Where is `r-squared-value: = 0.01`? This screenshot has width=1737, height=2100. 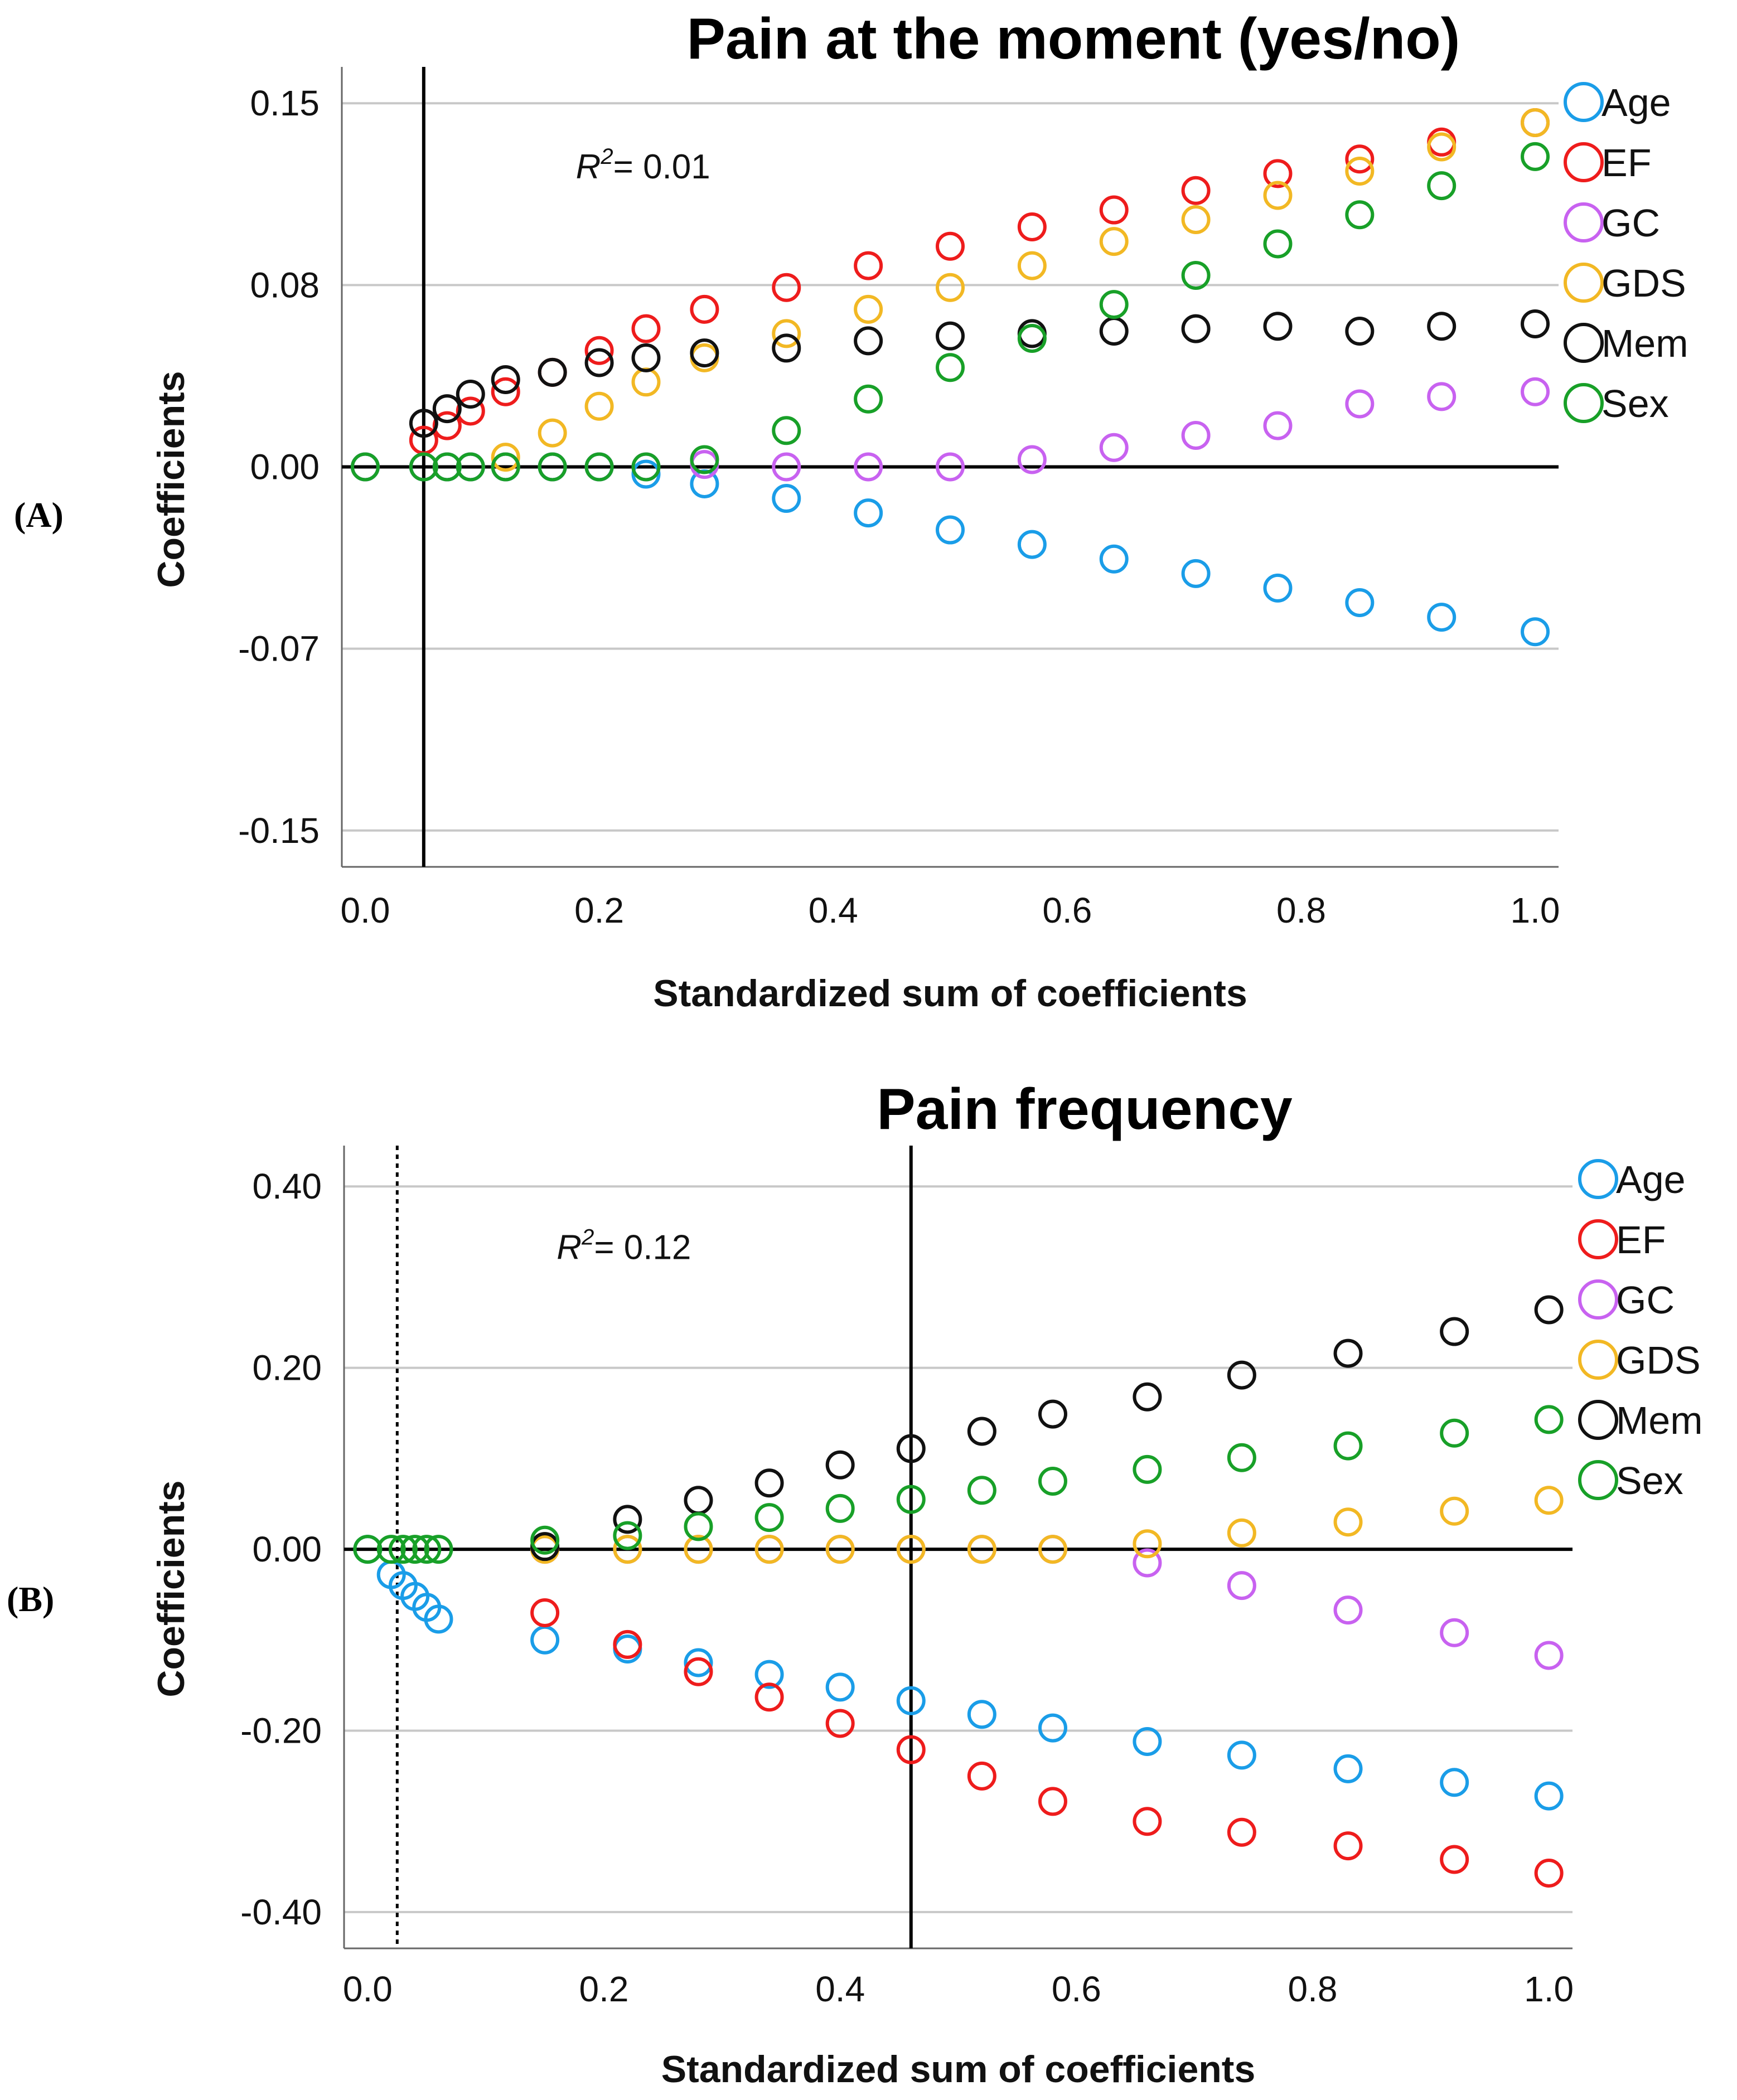 r-squared-value: = 0.01 is located at coordinates (661, 167).